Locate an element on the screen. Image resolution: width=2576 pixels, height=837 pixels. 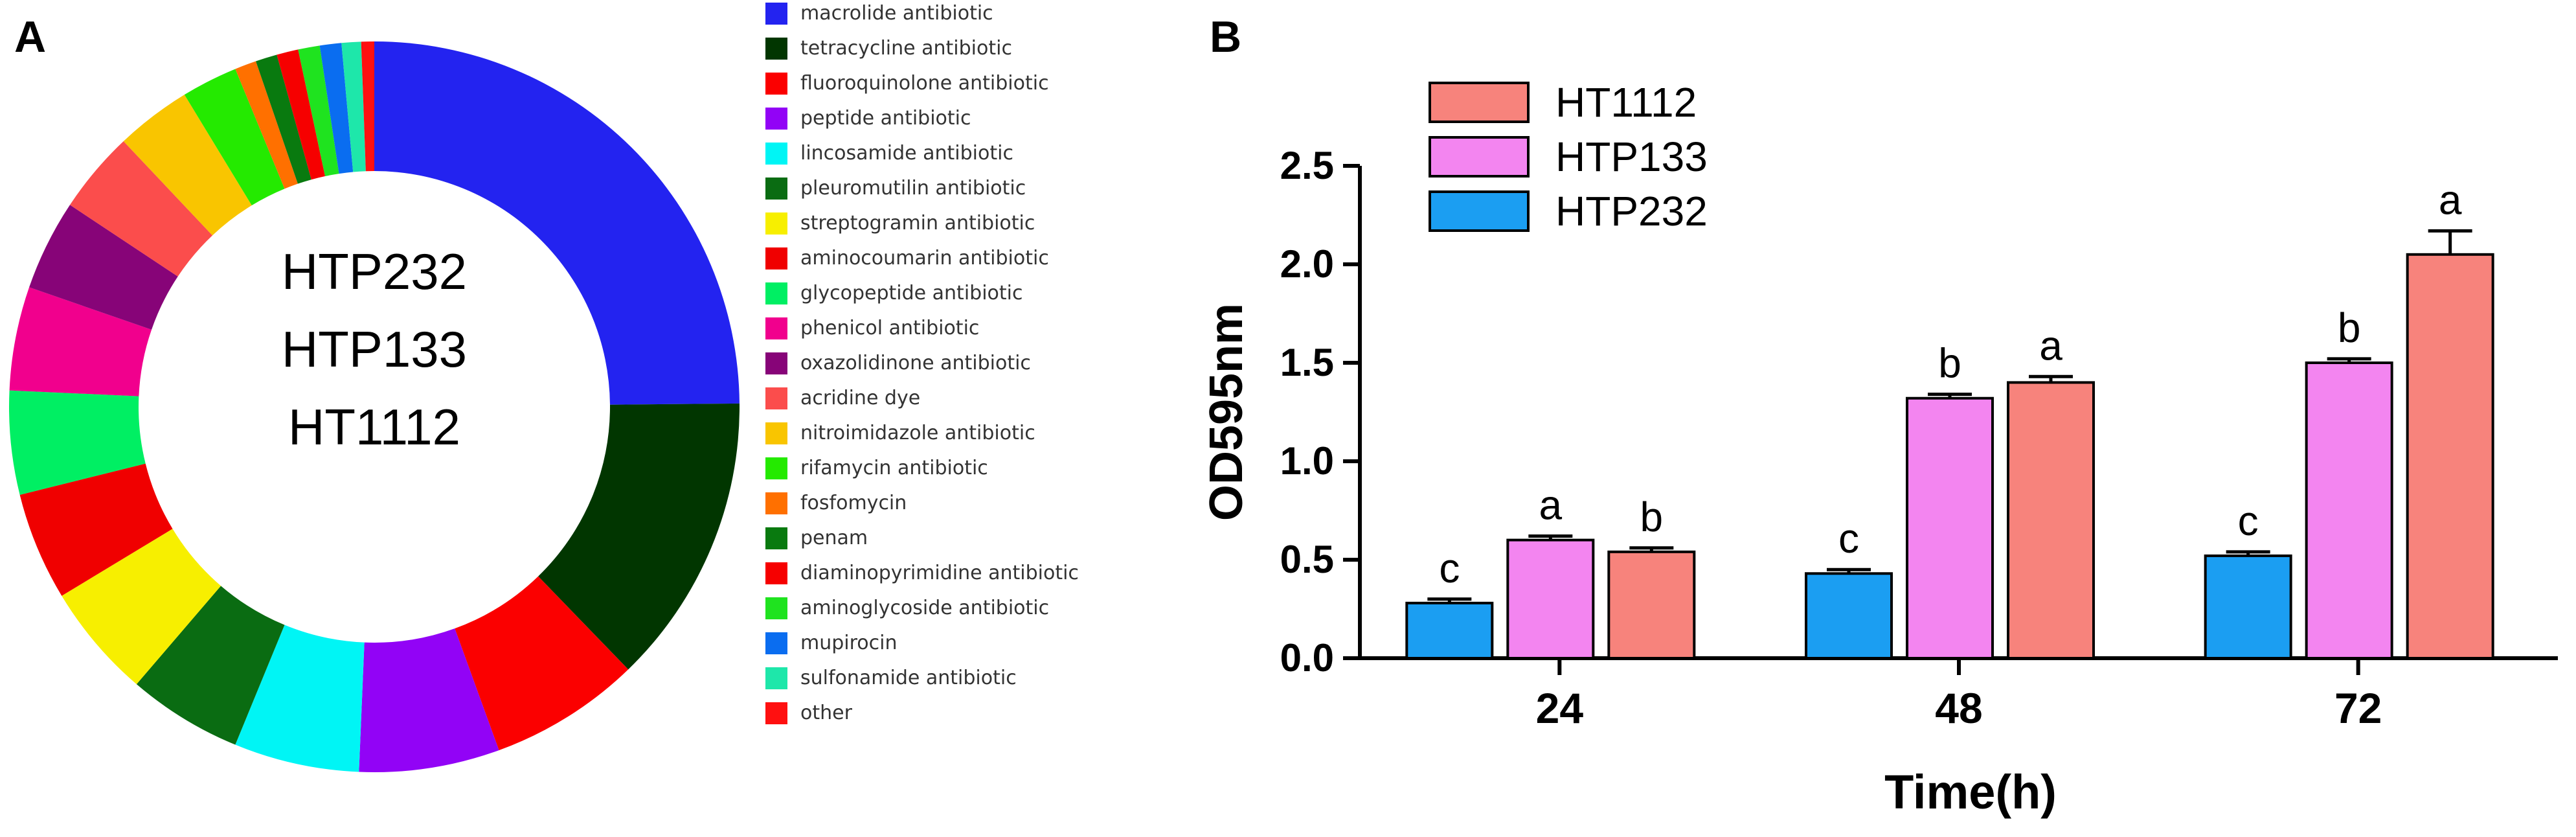
legend-label: other is located at coordinates (826, 713).